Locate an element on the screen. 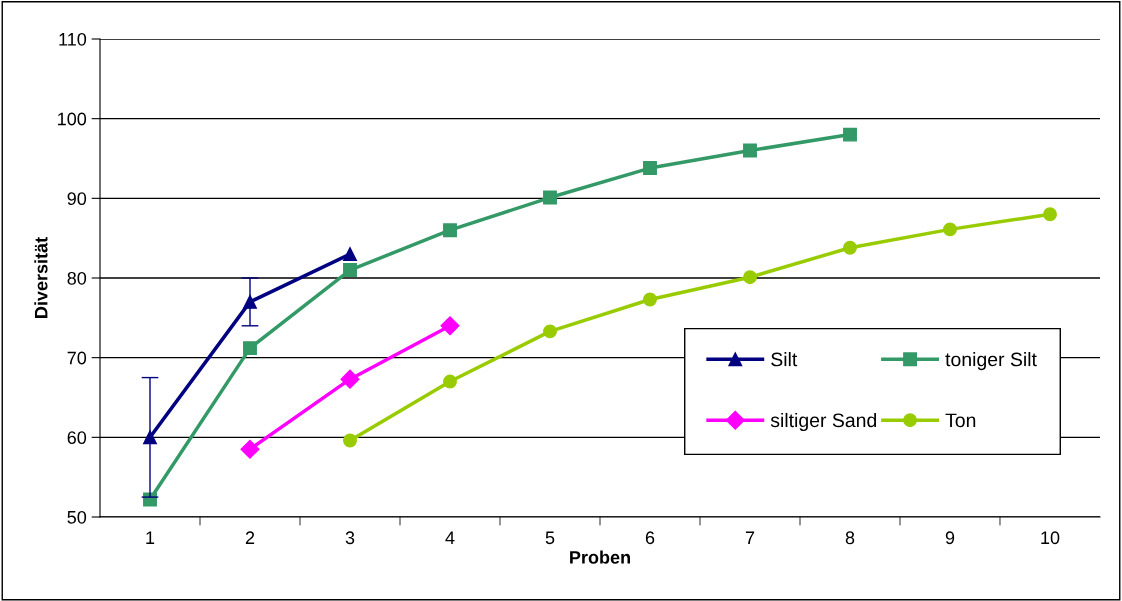 The width and height of the screenshot is (1122, 601). y-tick-label: 90 is located at coordinates (77, 199).